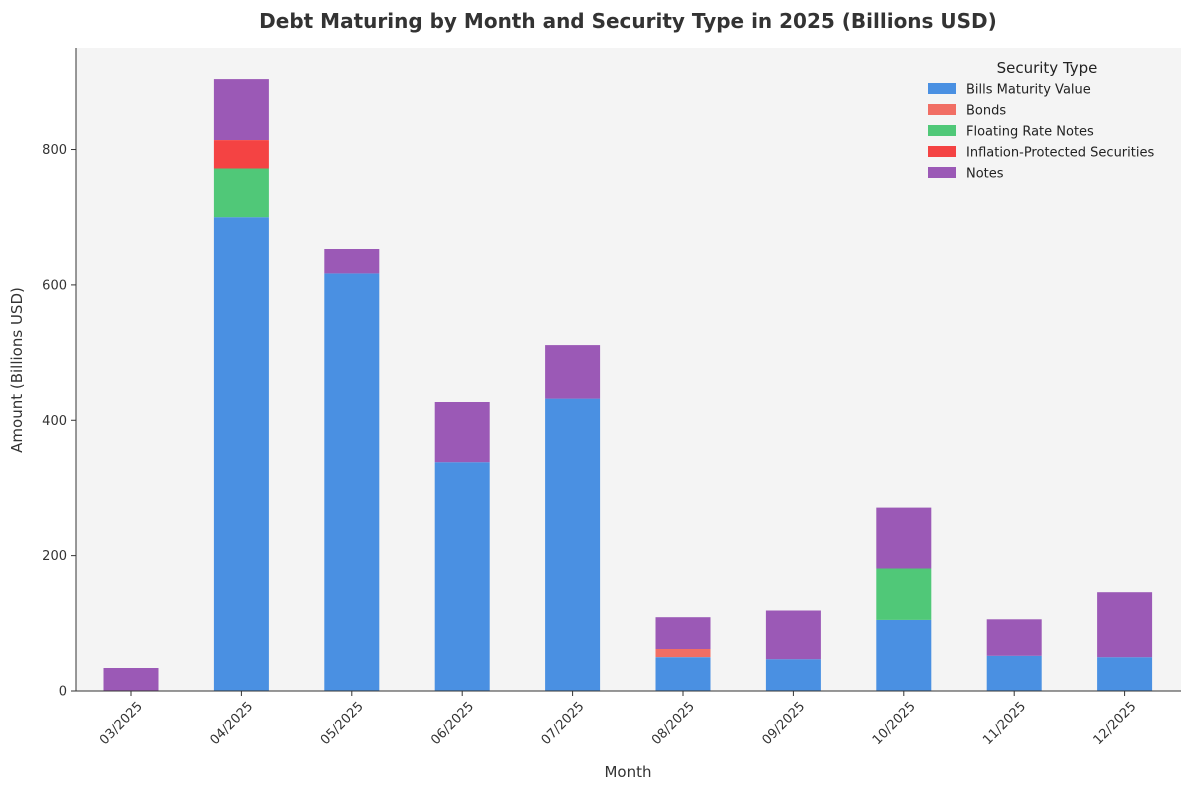 This screenshot has height=790, width=1189. Describe the element at coordinates (985, 174) in the screenshot. I see `legend-entry: Notes` at that location.